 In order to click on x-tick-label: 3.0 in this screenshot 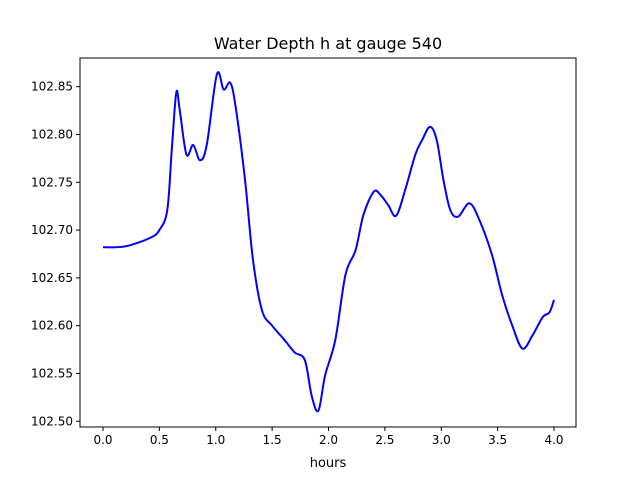, I will do `click(441, 440)`.